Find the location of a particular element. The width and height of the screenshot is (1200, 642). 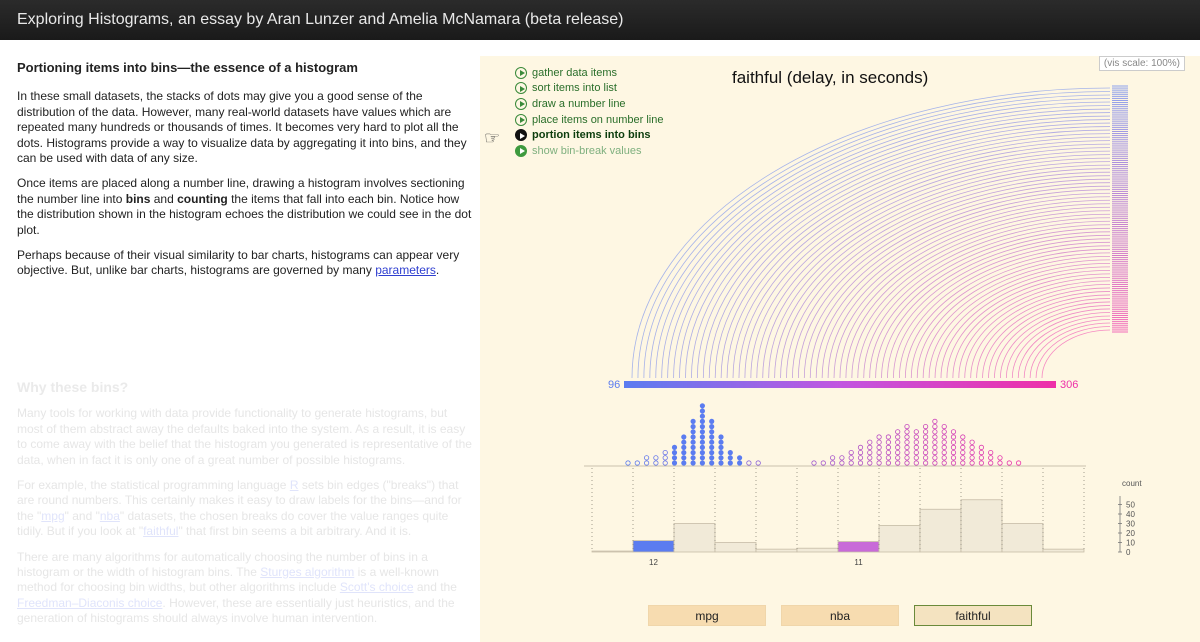

dataset-button-nba: nba is located at coordinates (840, 615).